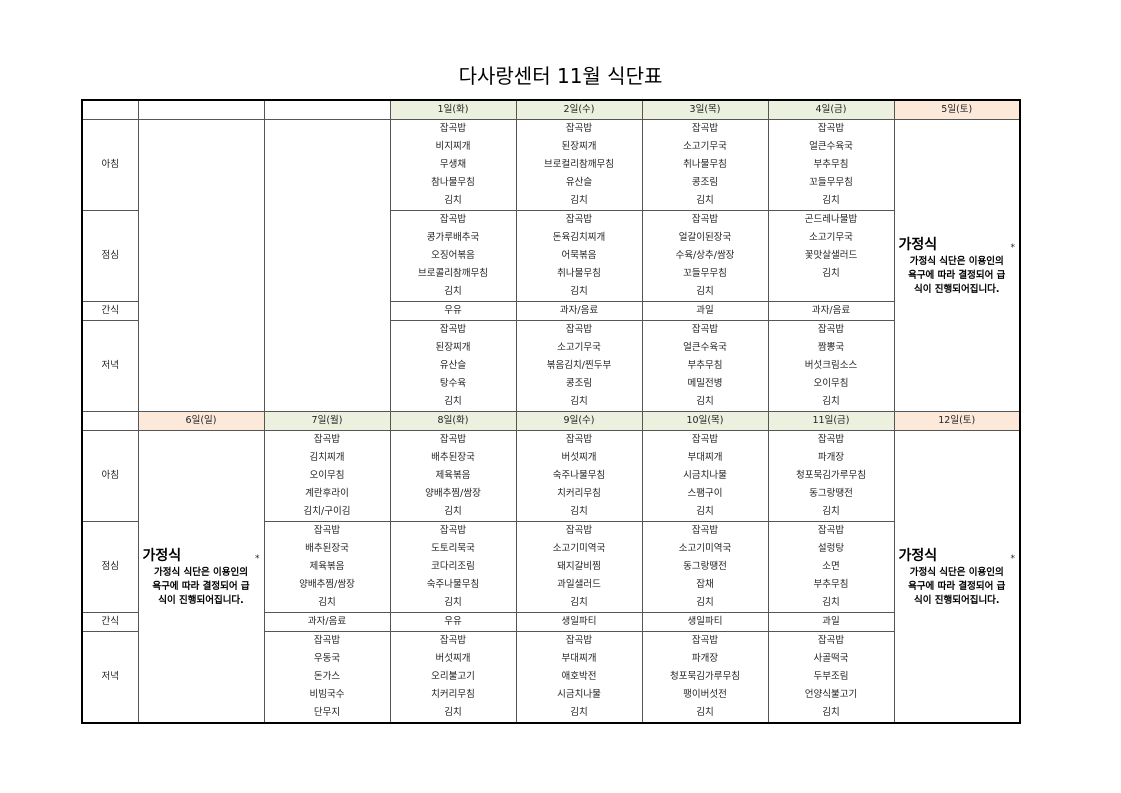  What do you see at coordinates (453, 273) in the screenshot?
I see `menu-item: 브로콜리참깨무침` at bounding box center [453, 273].